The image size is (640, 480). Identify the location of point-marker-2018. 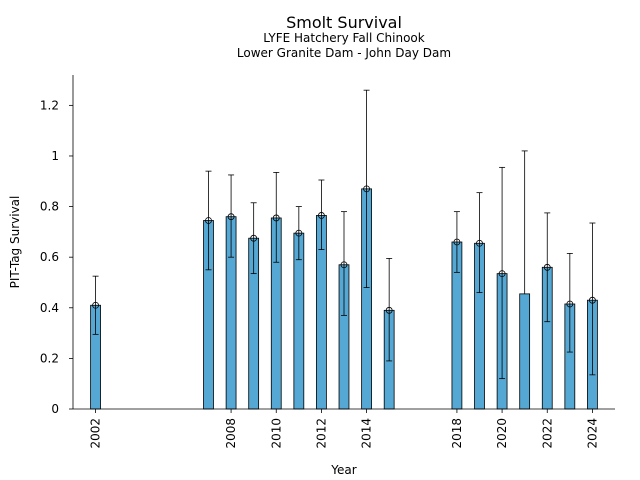
(457, 242).